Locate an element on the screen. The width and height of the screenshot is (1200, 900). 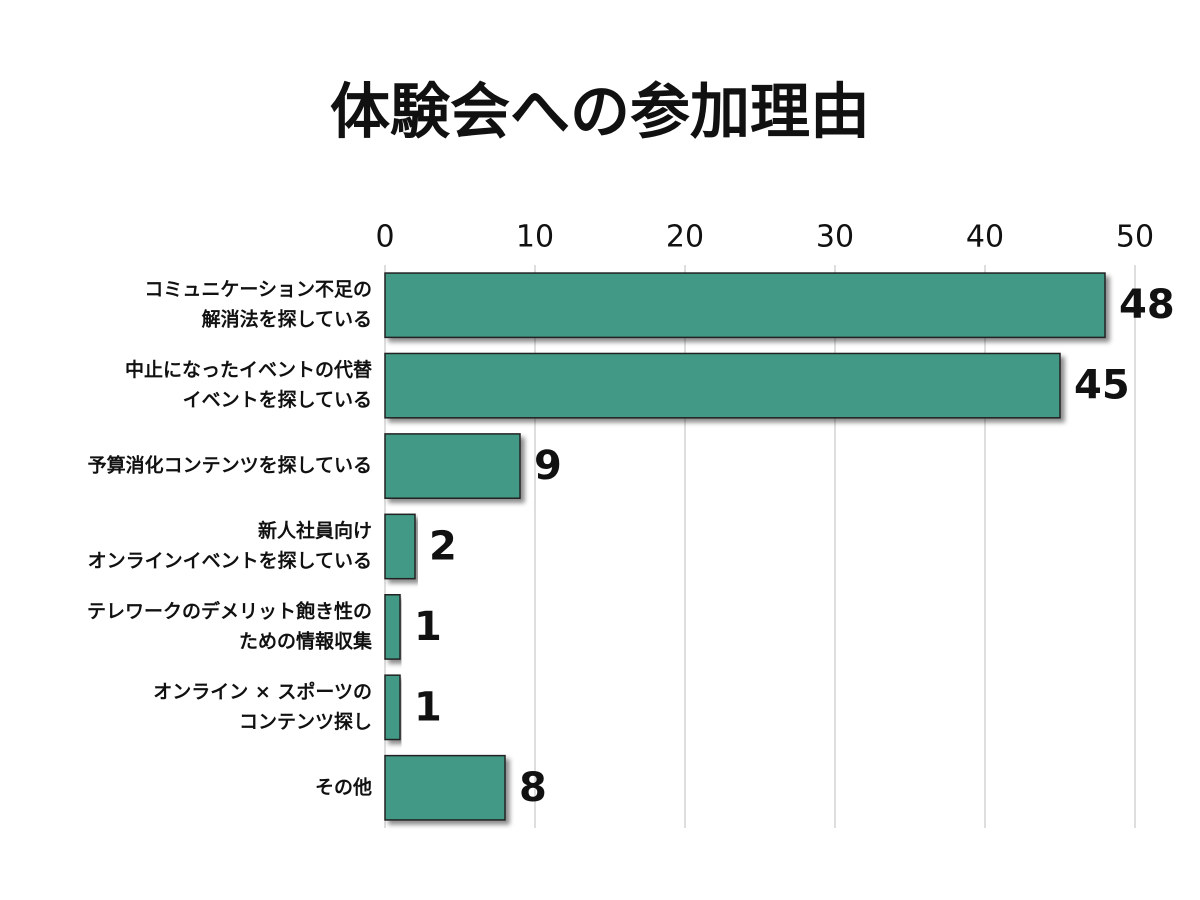
x-tick-label: 30 is located at coordinates (835, 237).